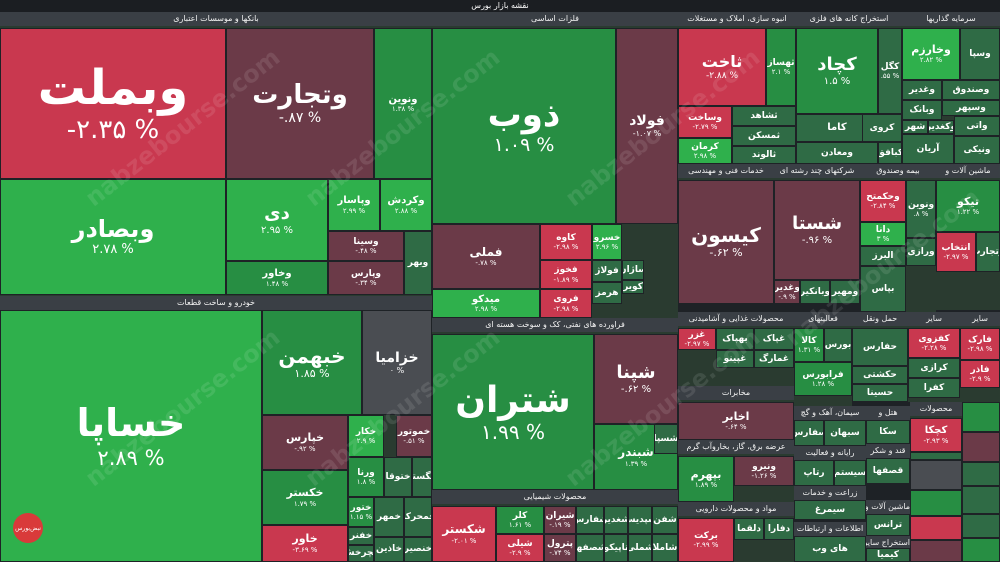 The height and width of the screenshot is (562, 1000). Describe the element at coordinates (779, 529) in the screenshot. I see `stock-tile: دفارا` at that location.